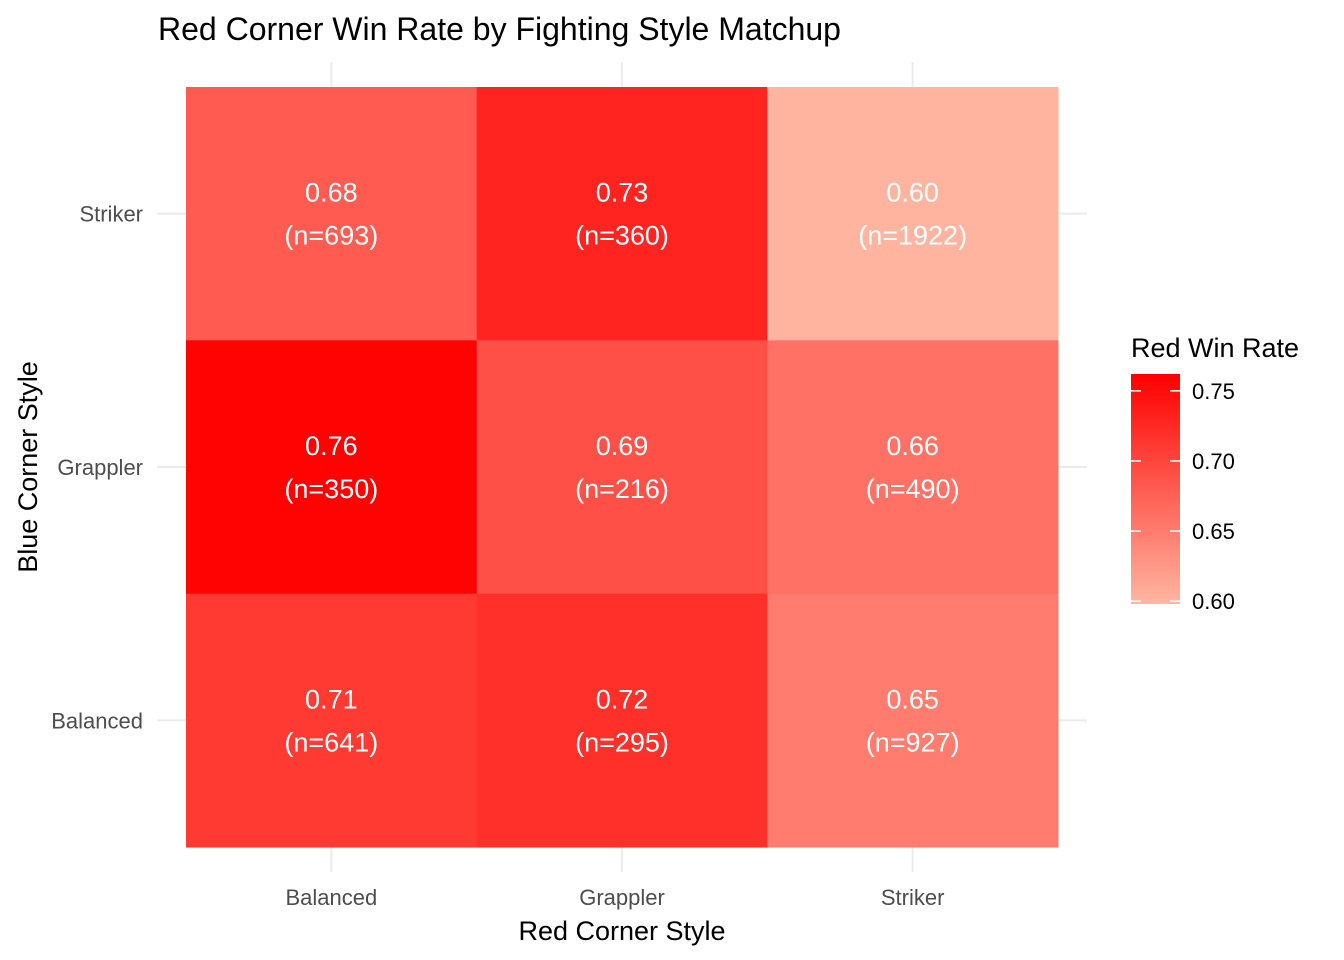  I want to click on cell-balanced-vs-balanced, so click(332, 720).